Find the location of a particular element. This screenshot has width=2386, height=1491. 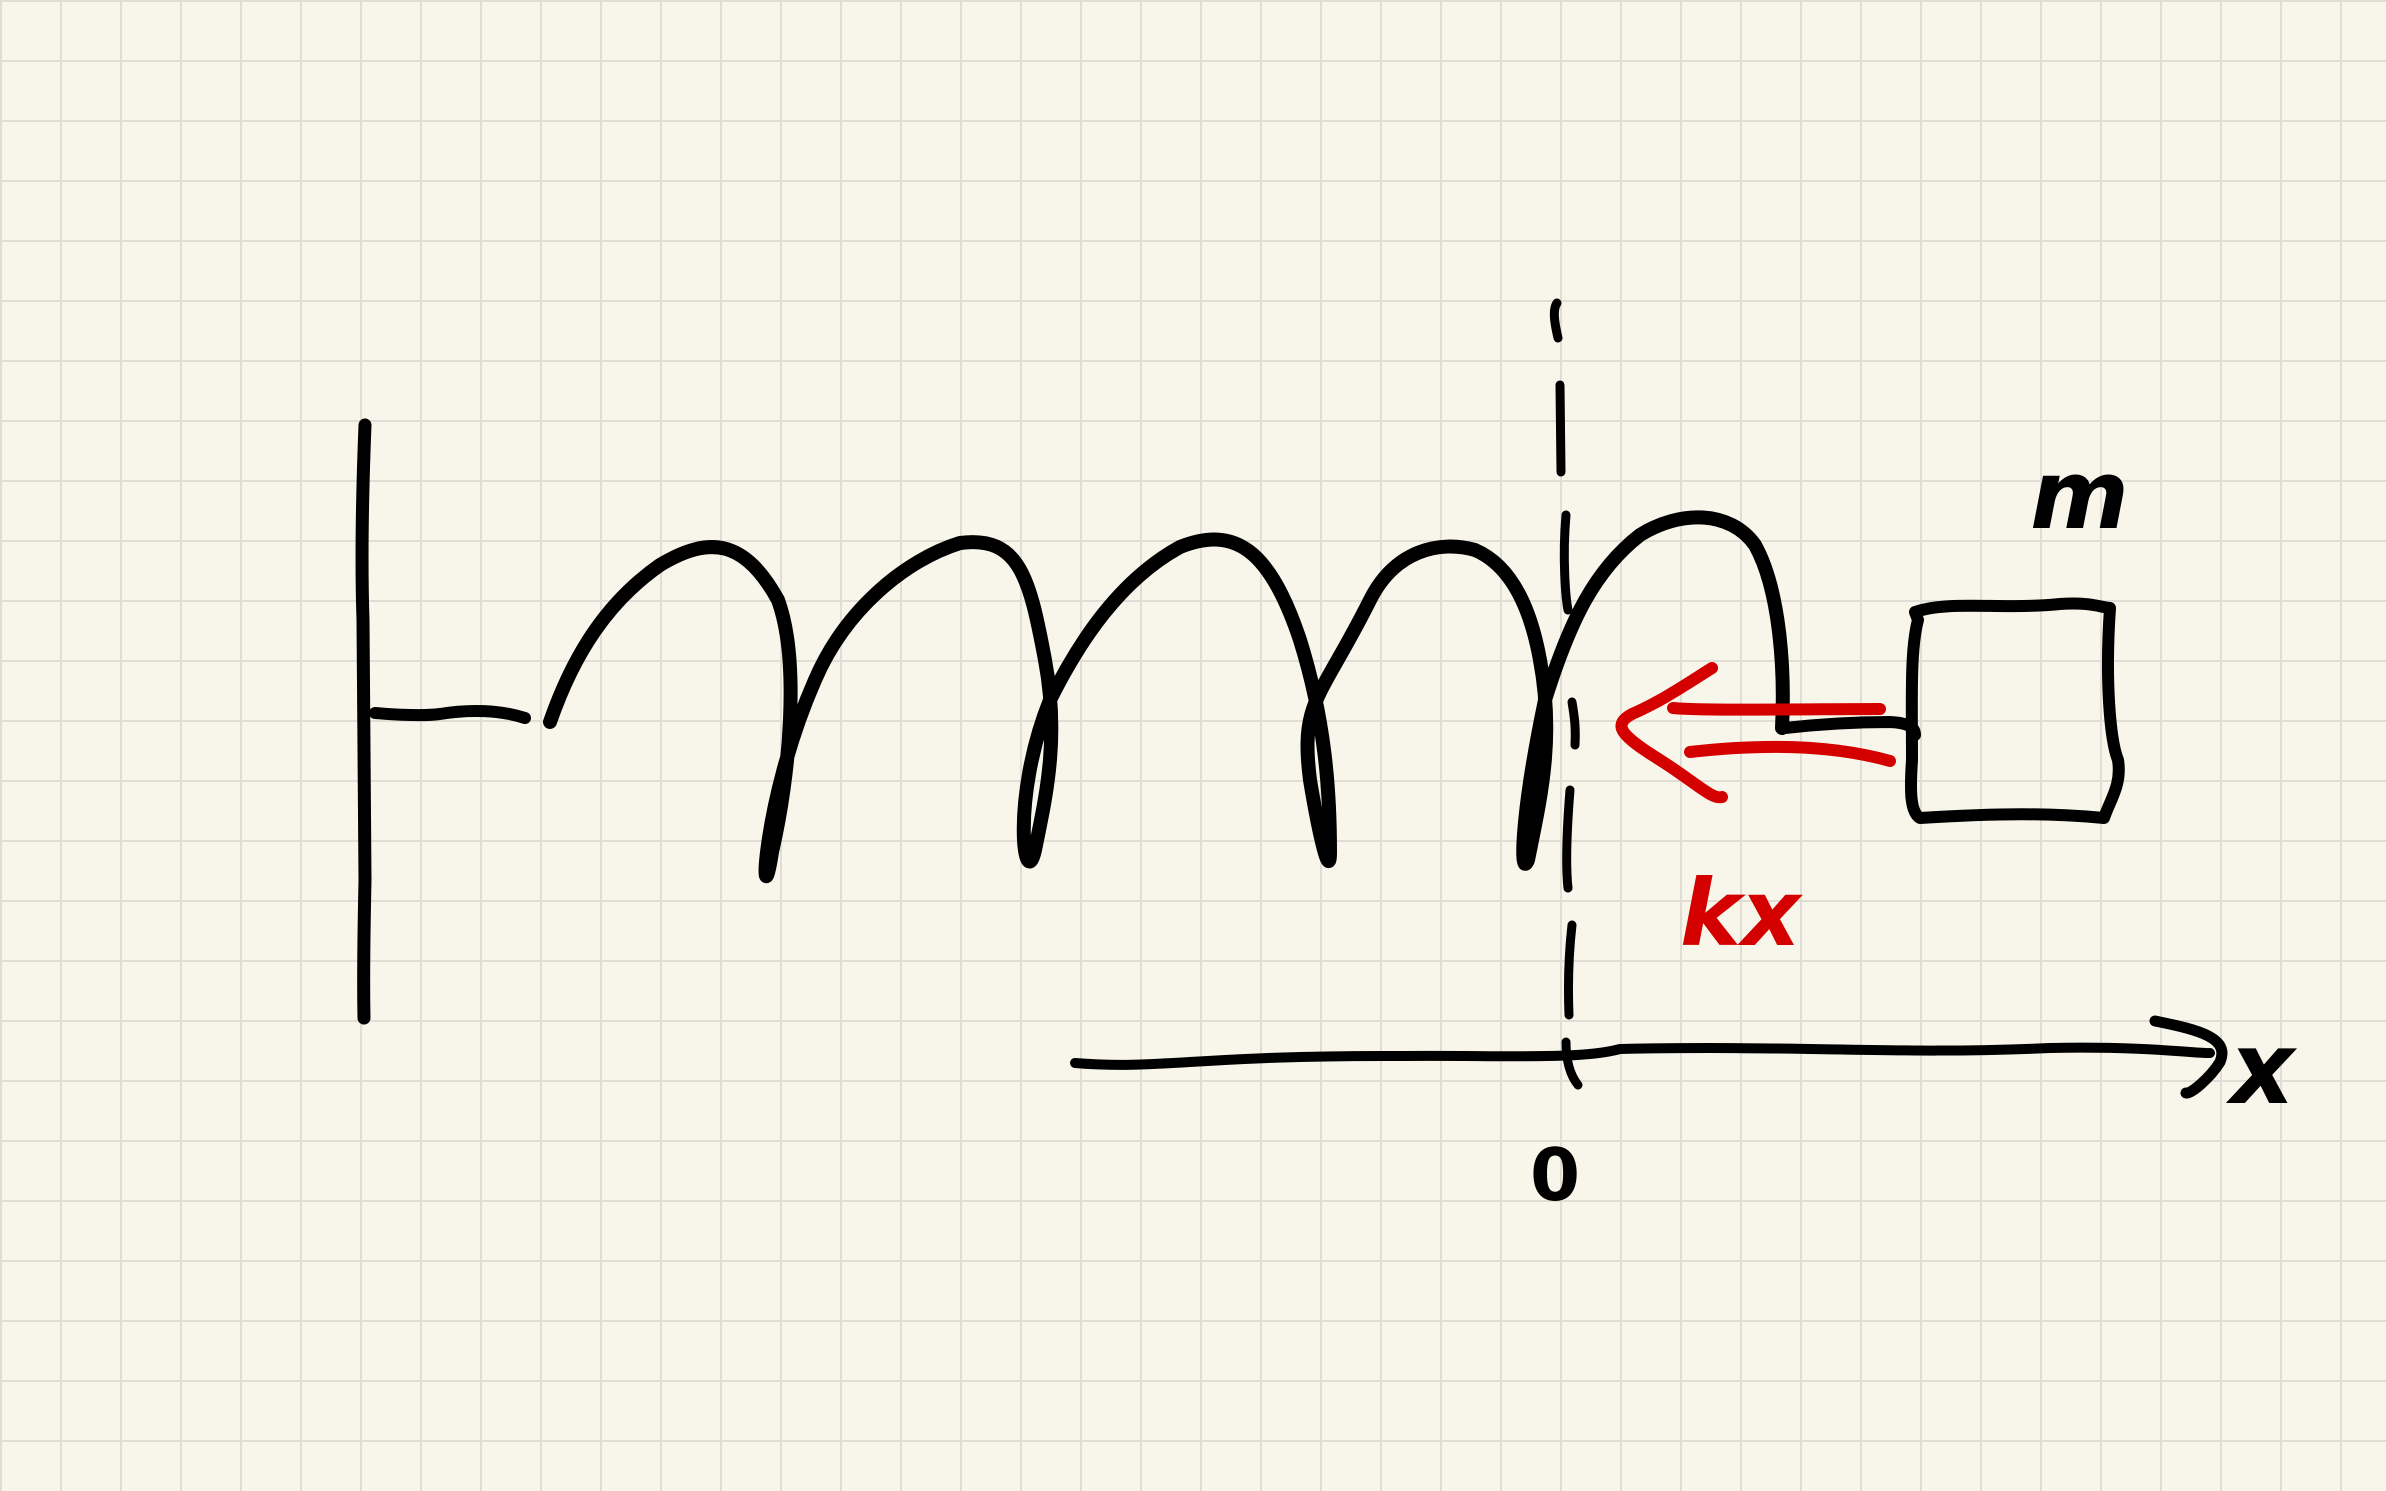

mass-block is located at coordinates (2015, 710).